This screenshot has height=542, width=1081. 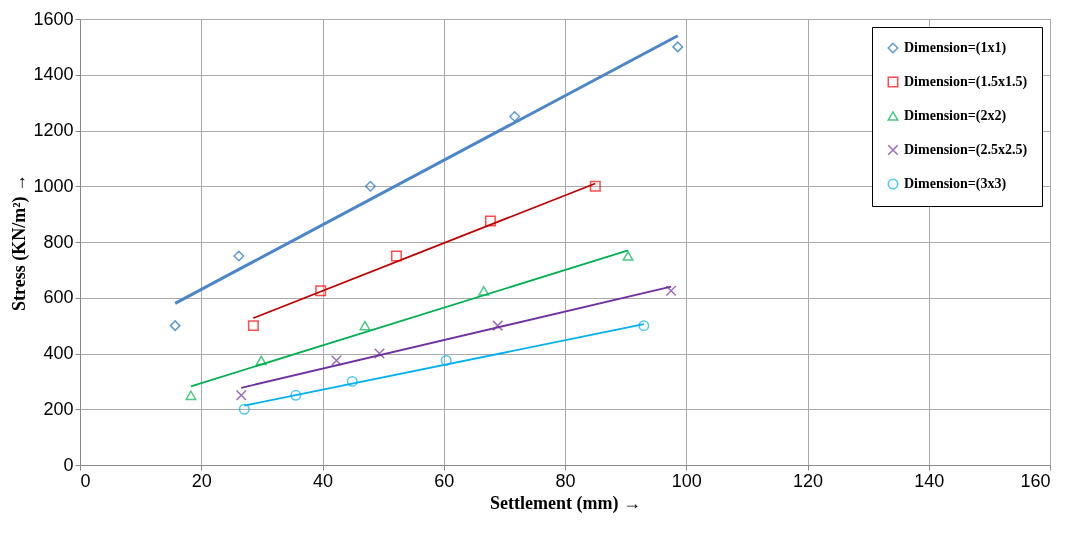 I want to click on y-tick-label: 1400, so click(x=53, y=74).